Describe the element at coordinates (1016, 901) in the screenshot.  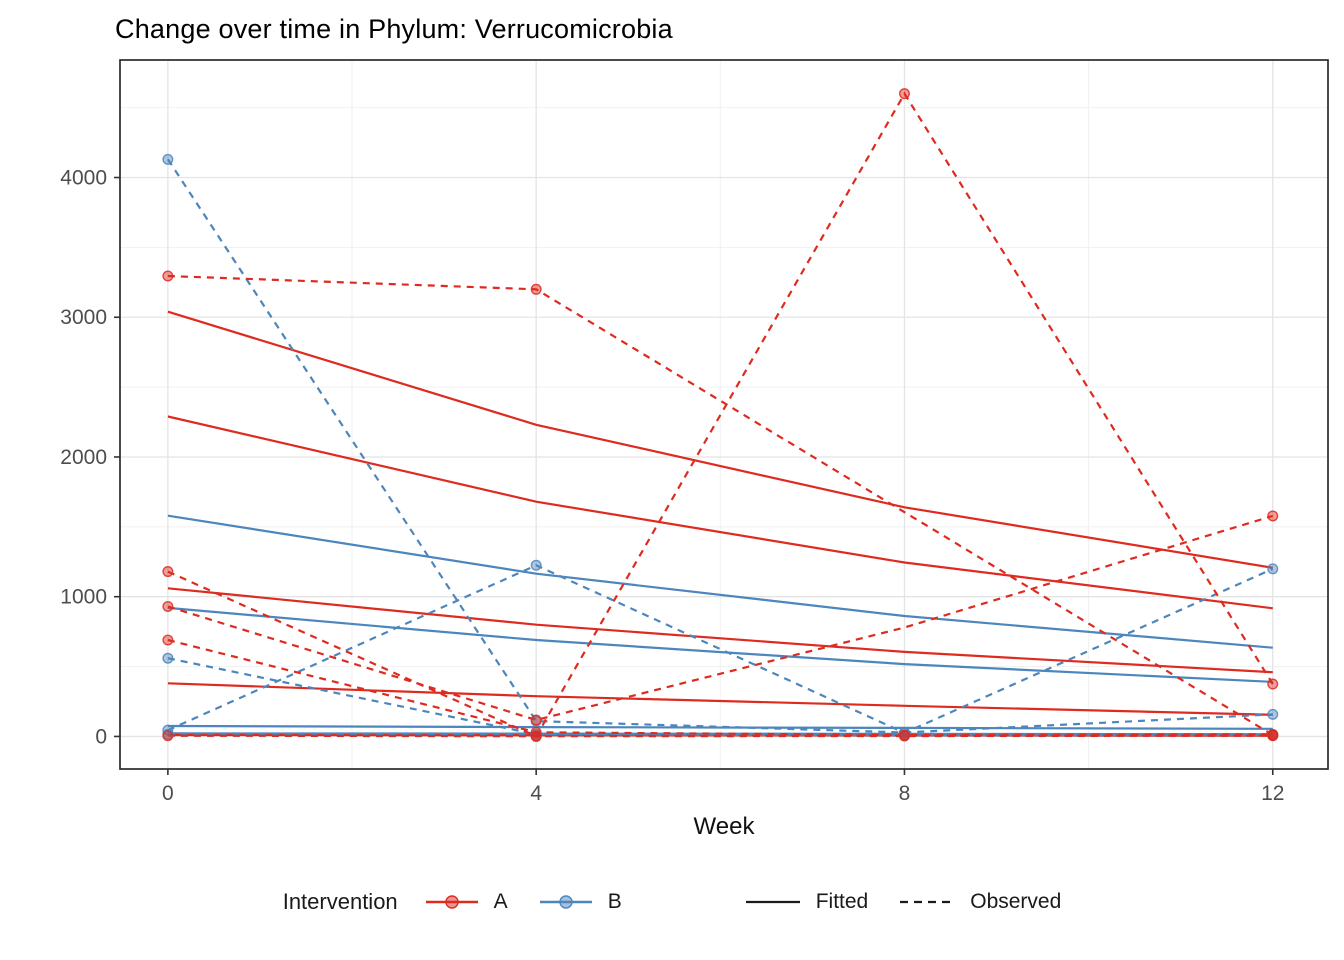
I see `legend-label-observed: Observed` at that location.